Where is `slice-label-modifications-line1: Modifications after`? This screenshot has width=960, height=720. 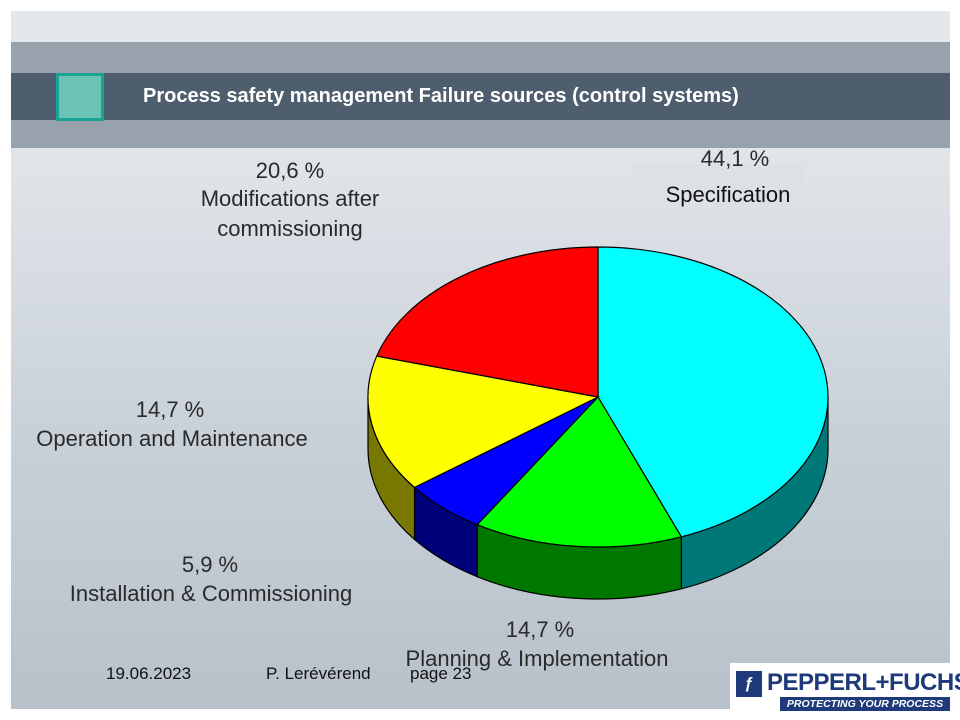 slice-label-modifications-line1: Modifications after is located at coordinates (290, 198).